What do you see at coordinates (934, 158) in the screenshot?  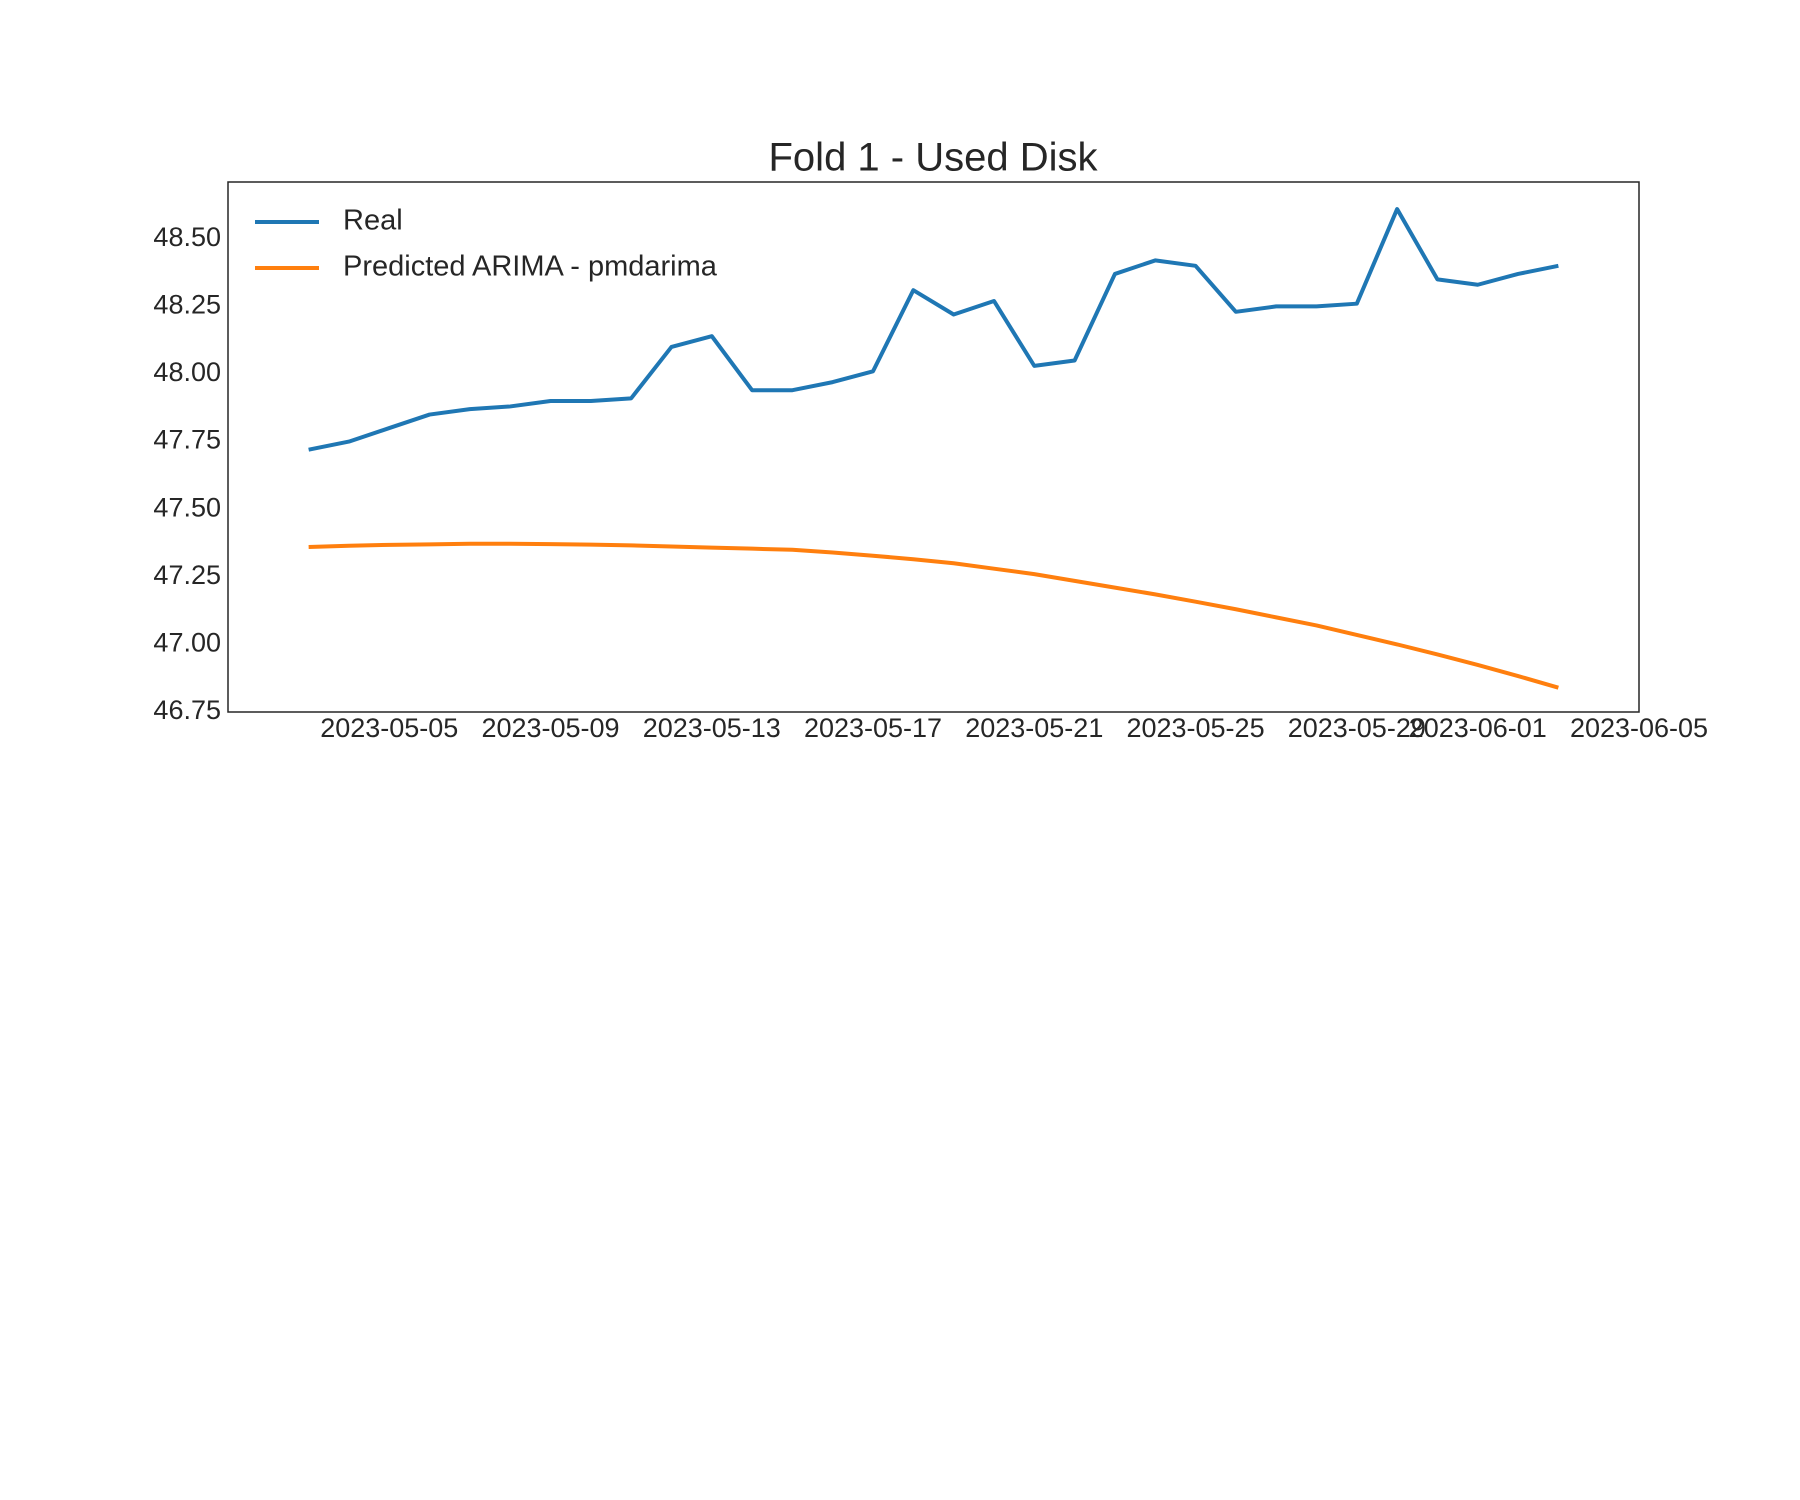 I see `chart-title: Fold 1 - Used Disk` at bounding box center [934, 158].